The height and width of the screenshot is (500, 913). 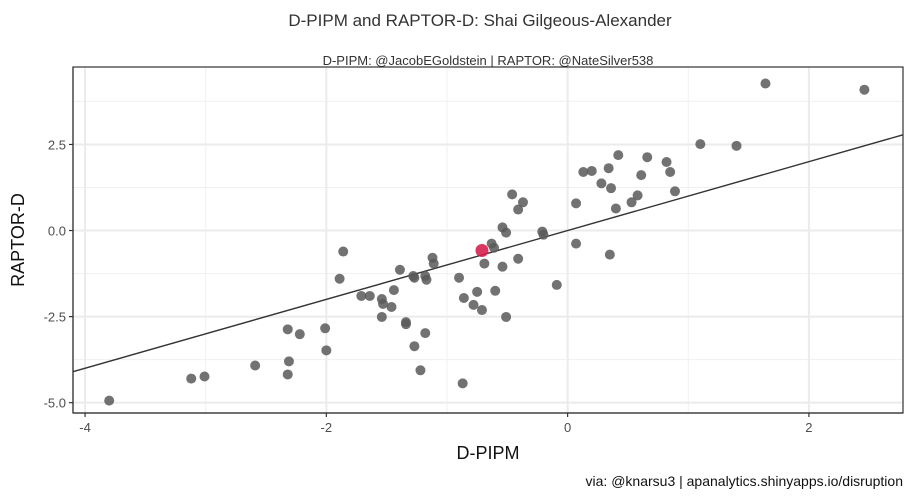 What do you see at coordinates (808, 427) in the screenshot?
I see `x-tick-label: 2` at bounding box center [808, 427].